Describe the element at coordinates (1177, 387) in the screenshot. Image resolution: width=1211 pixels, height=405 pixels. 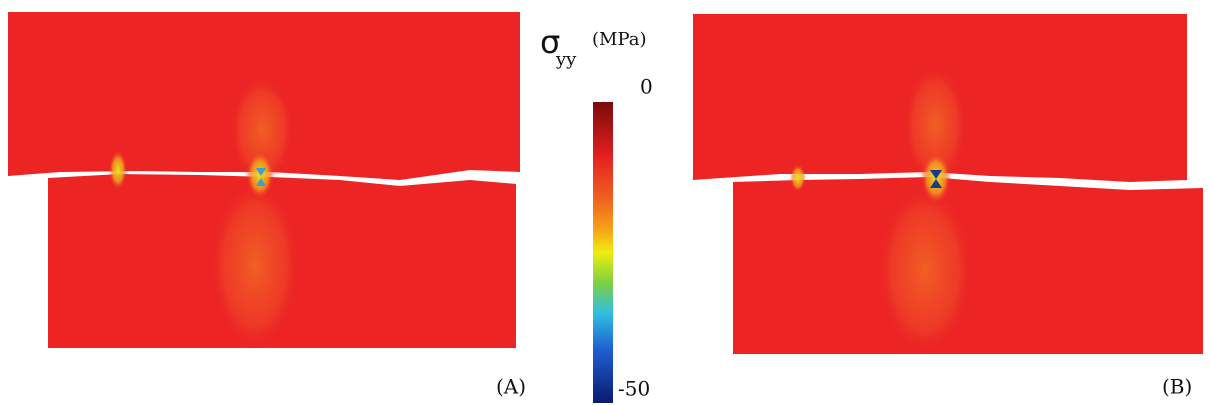
I see `panel-label: (B)` at that location.